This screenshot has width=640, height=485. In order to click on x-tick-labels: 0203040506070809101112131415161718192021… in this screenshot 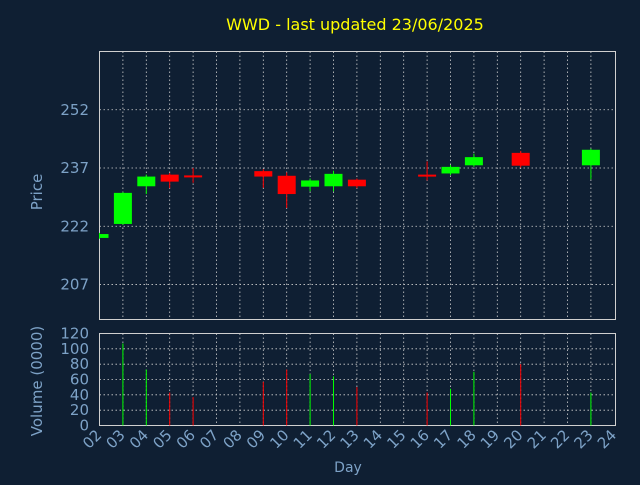, I will do `click(349, 439)`.